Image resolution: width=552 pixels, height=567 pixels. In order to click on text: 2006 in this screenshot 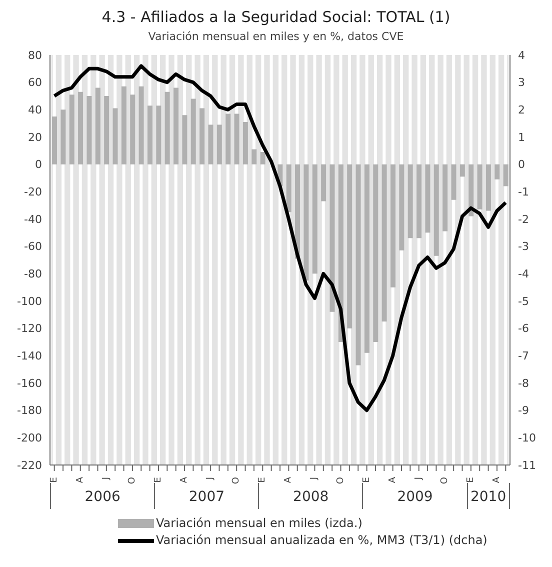, I will do `click(102, 496)`.